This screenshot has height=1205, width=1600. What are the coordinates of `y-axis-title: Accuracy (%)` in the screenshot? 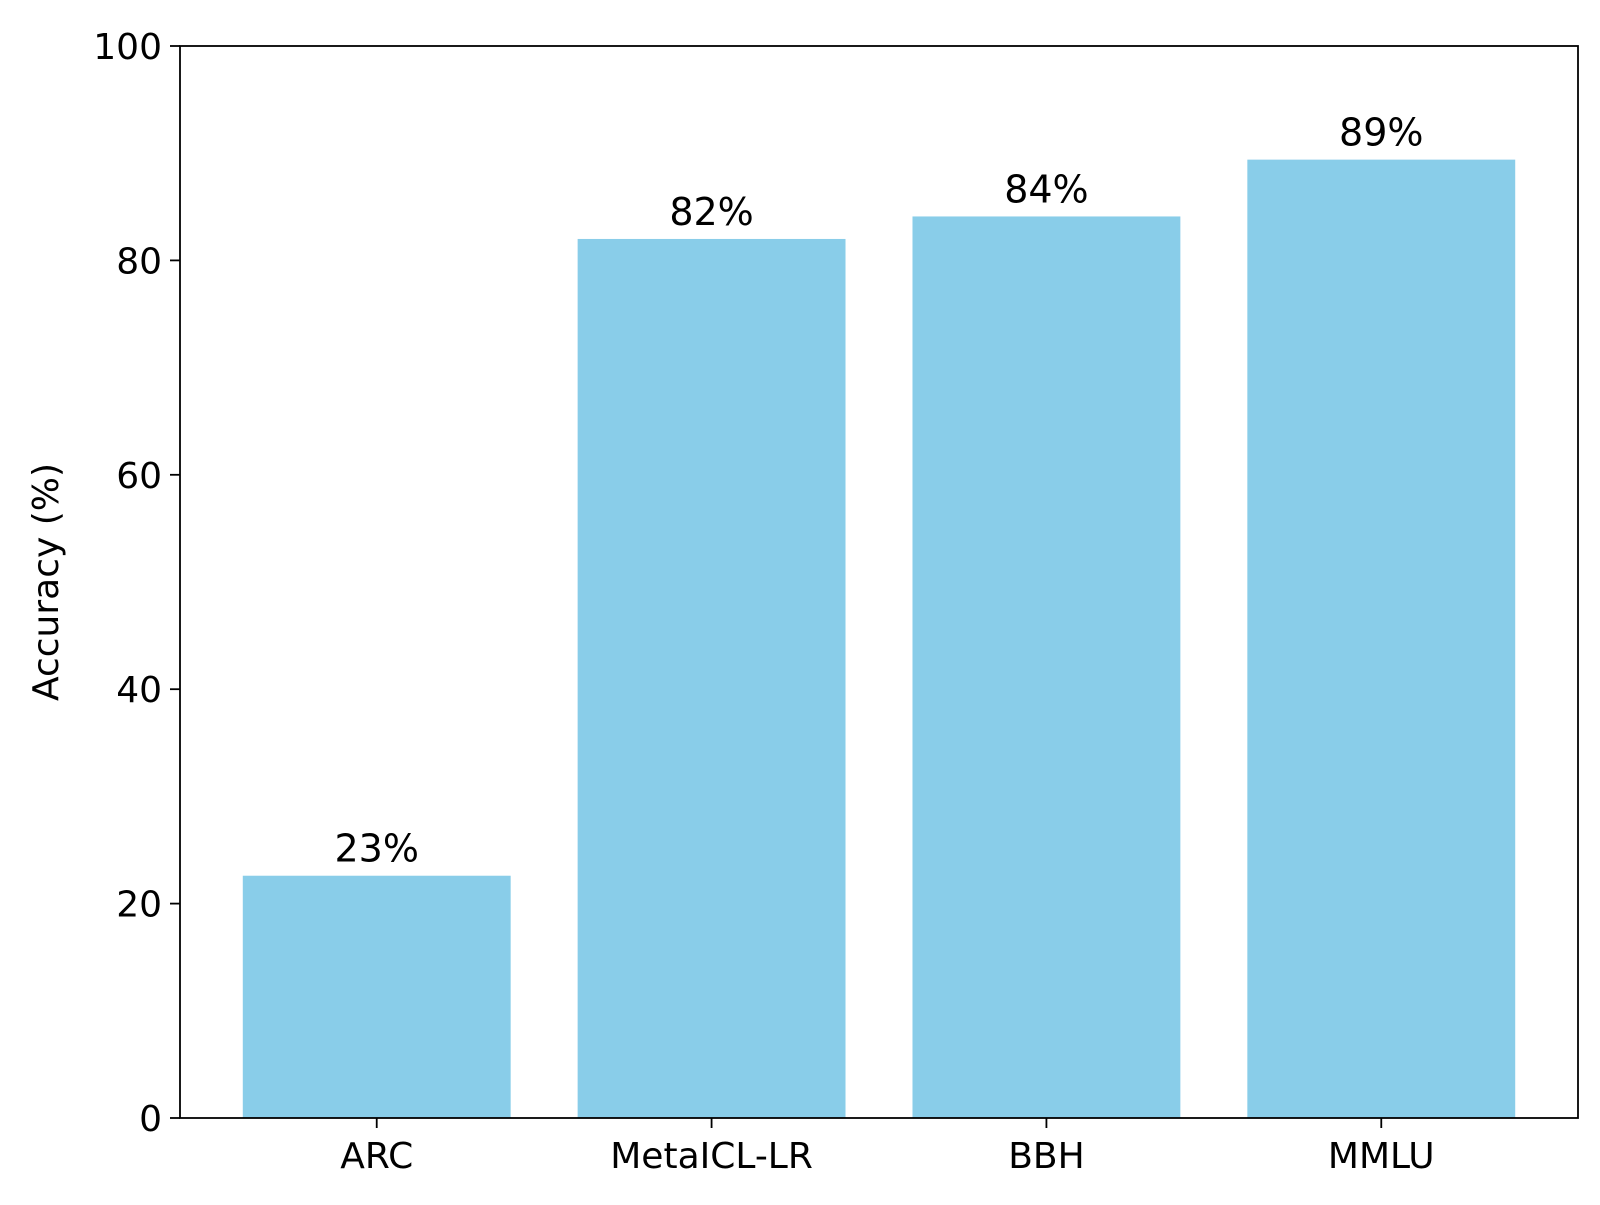 It's located at (46, 582).